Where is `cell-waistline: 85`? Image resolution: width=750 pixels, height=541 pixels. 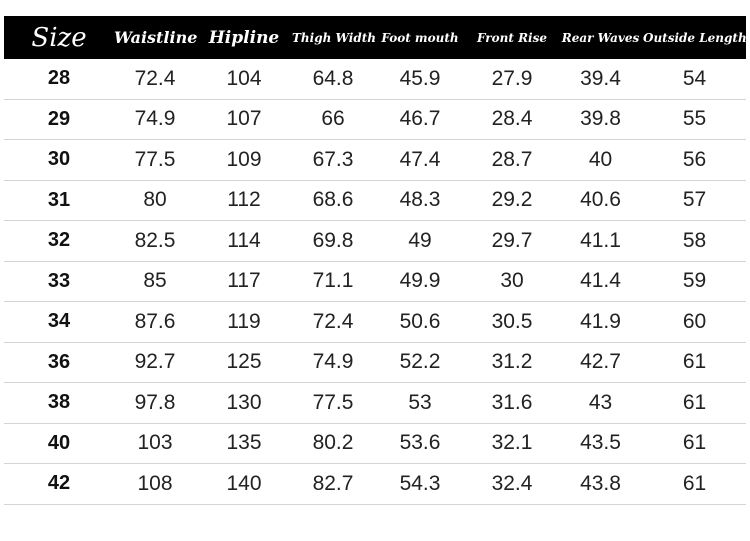
cell-waistline: 85 is located at coordinates (155, 281).